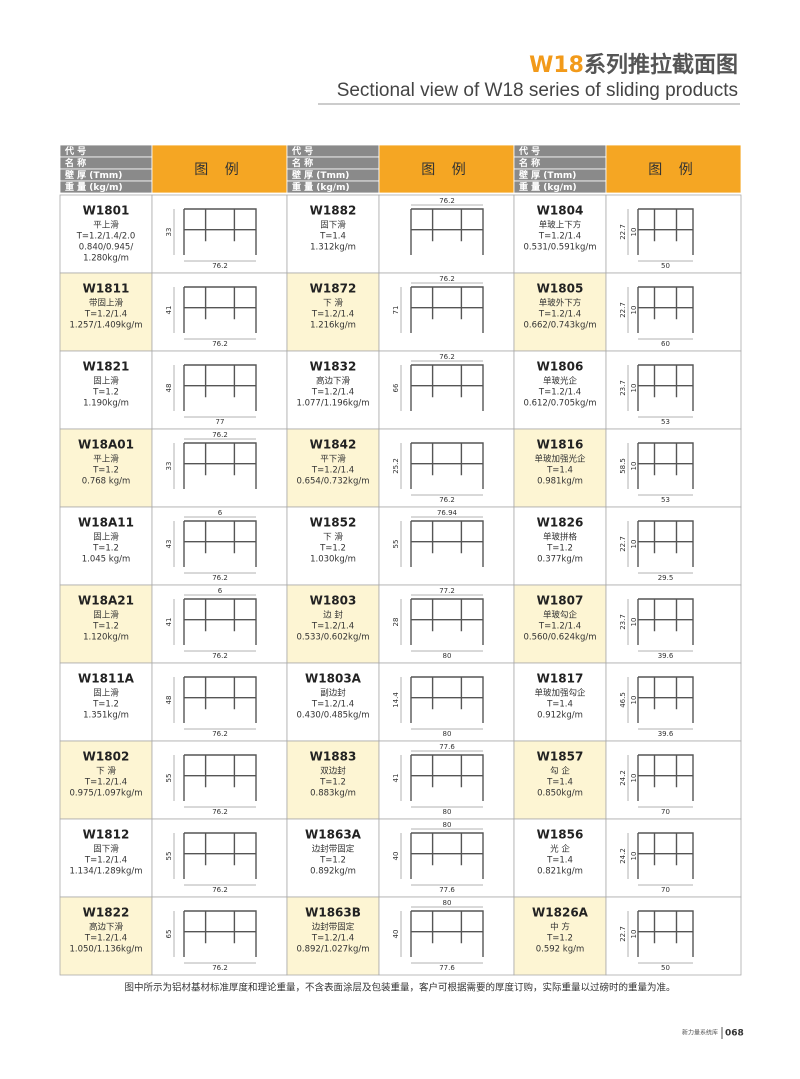 The height and width of the screenshot is (1079, 800). What do you see at coordinates (333, 849) in the screenshot?
I see `profile-name: 边封带固定` at bounding box center [333, 849].